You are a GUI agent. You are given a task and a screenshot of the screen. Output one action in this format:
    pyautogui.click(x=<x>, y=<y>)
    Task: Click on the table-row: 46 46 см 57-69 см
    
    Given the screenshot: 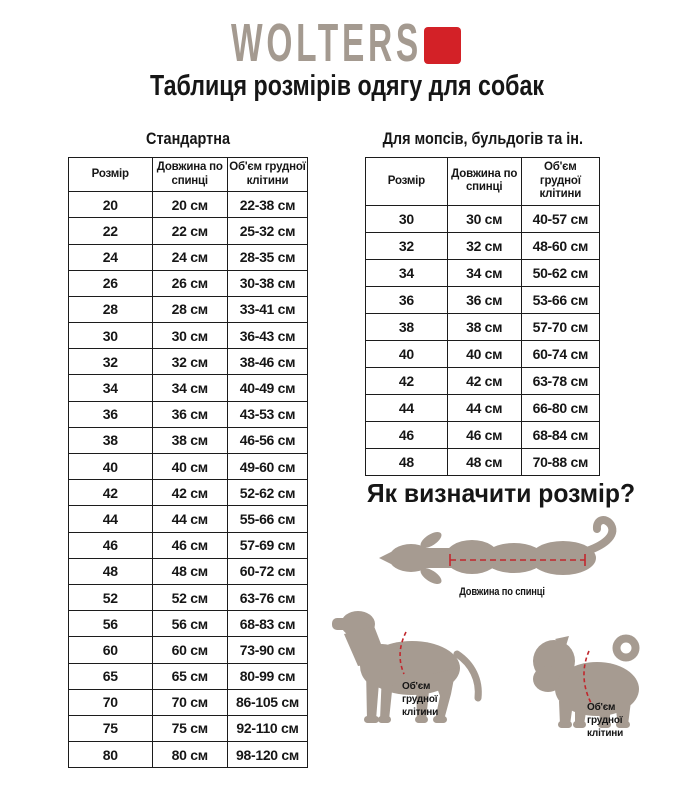 What is the action you would take?
    pyautogui.click(x=188, y=545)
    